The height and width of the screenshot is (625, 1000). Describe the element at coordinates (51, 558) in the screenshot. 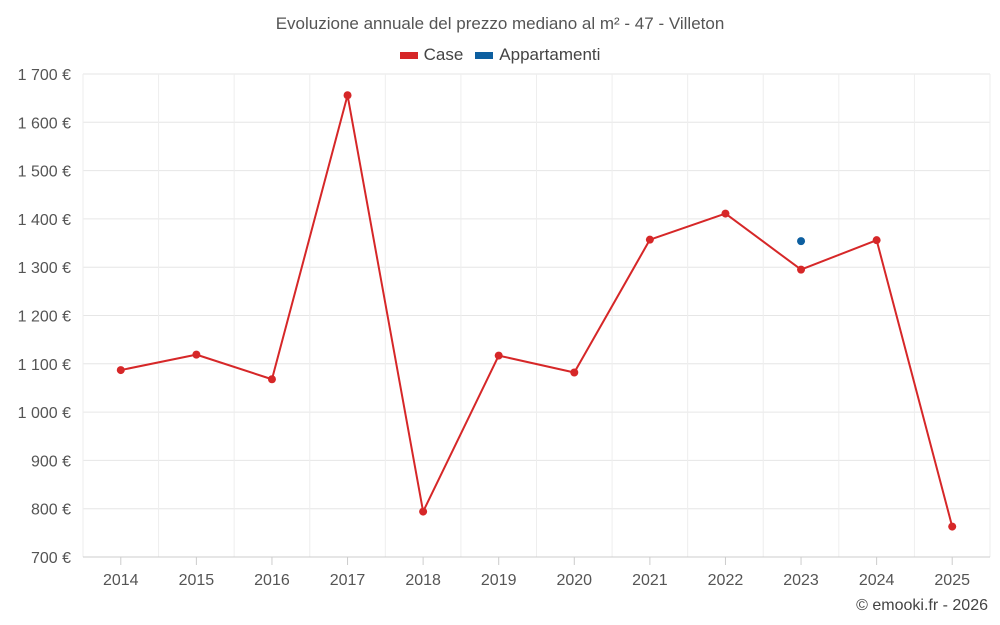

I see `y-tick-label: 700 €` at that location.